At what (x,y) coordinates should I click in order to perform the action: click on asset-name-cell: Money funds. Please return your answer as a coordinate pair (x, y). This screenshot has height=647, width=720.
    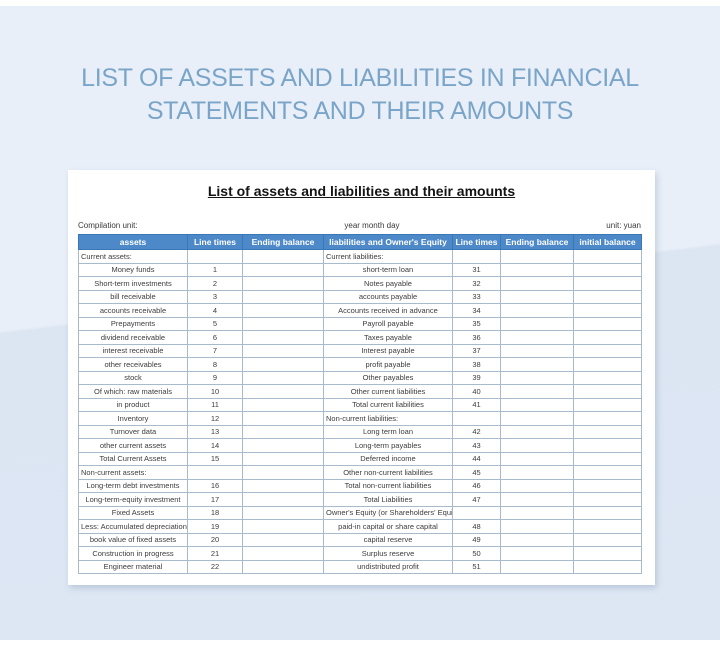
    Looking at the image, I should click on (133, 269).